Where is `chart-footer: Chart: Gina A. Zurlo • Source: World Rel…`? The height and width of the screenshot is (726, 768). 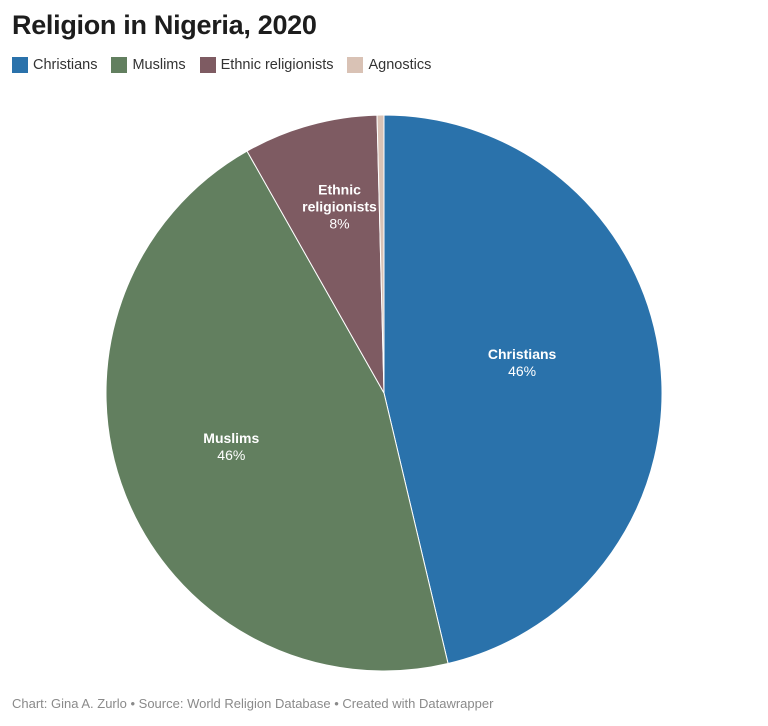 chart-footer: Chart: Gina A. Zurlo • Source: World Rel… is located at coordinates (253, 703).